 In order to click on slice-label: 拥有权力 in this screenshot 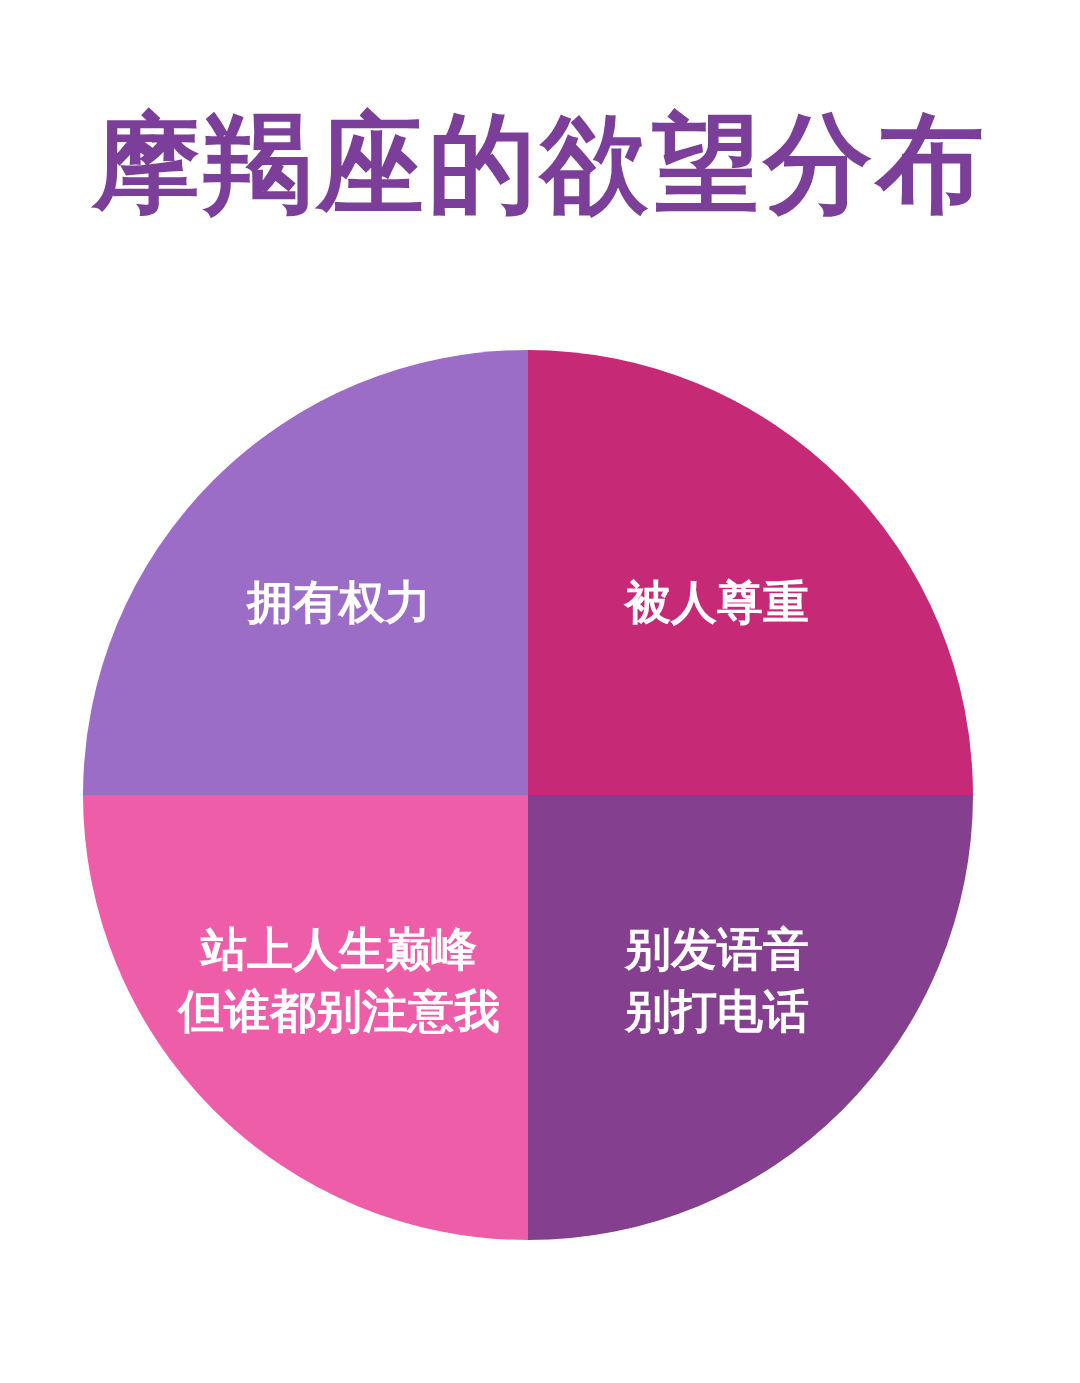, I will do `click(338, 602)`.